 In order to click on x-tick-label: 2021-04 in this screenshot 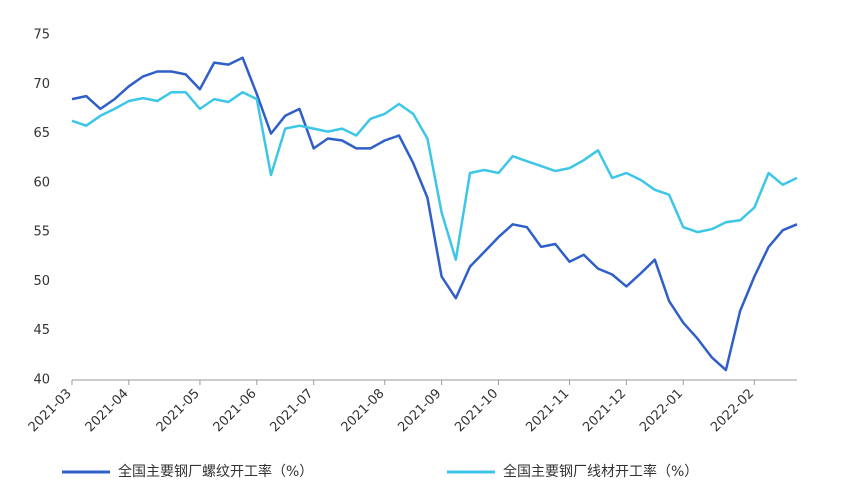, I will do `click(107, 410)`.